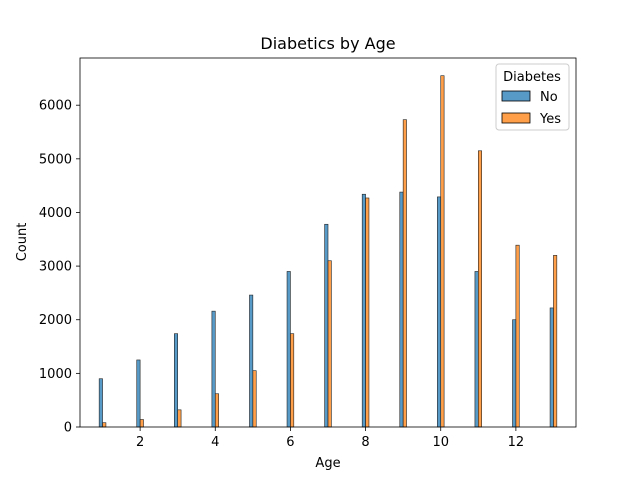 The image size is (640, 484). I want to click on y-tick-label-3000: 3000, so click(55, 267).